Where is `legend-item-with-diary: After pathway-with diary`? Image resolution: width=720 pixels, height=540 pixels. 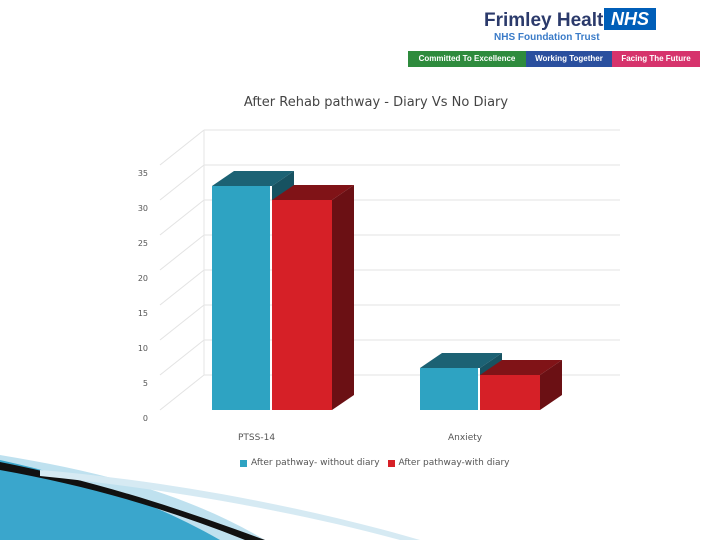 legend-item-with-diary: After pathway-with diary is located at coordinates (448, 463).